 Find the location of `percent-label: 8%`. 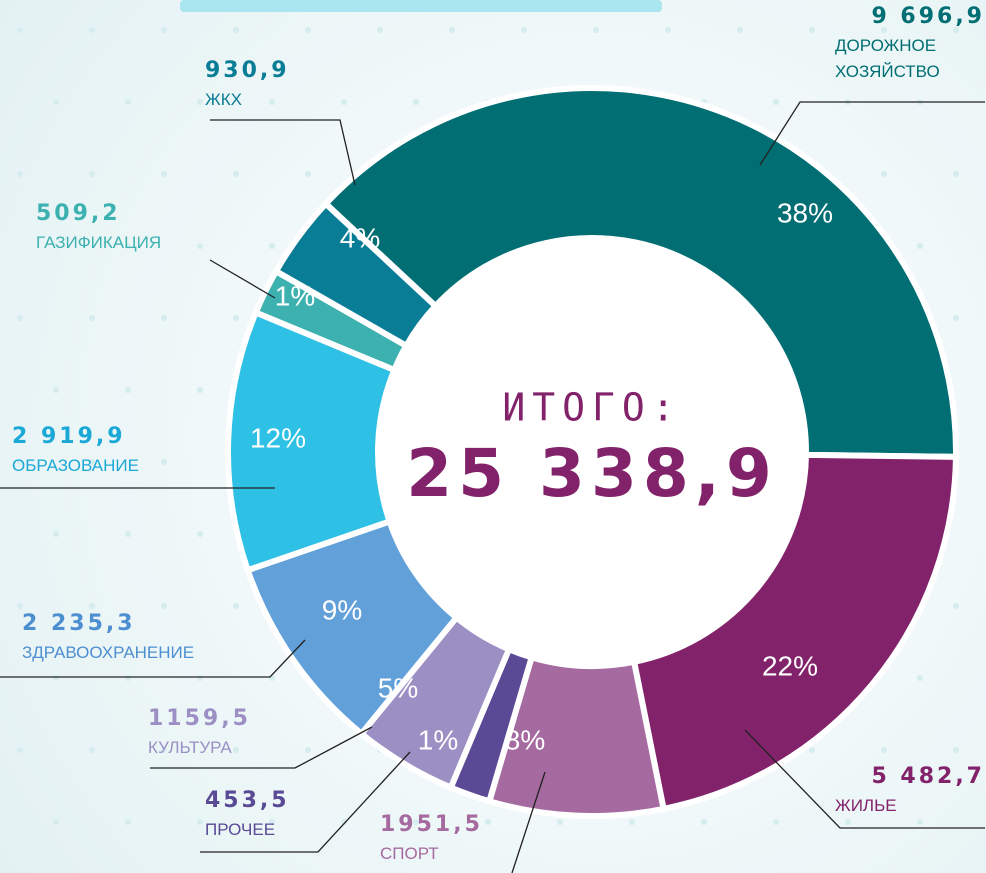

percent-label: 8% is located at coordinates (525, 739).